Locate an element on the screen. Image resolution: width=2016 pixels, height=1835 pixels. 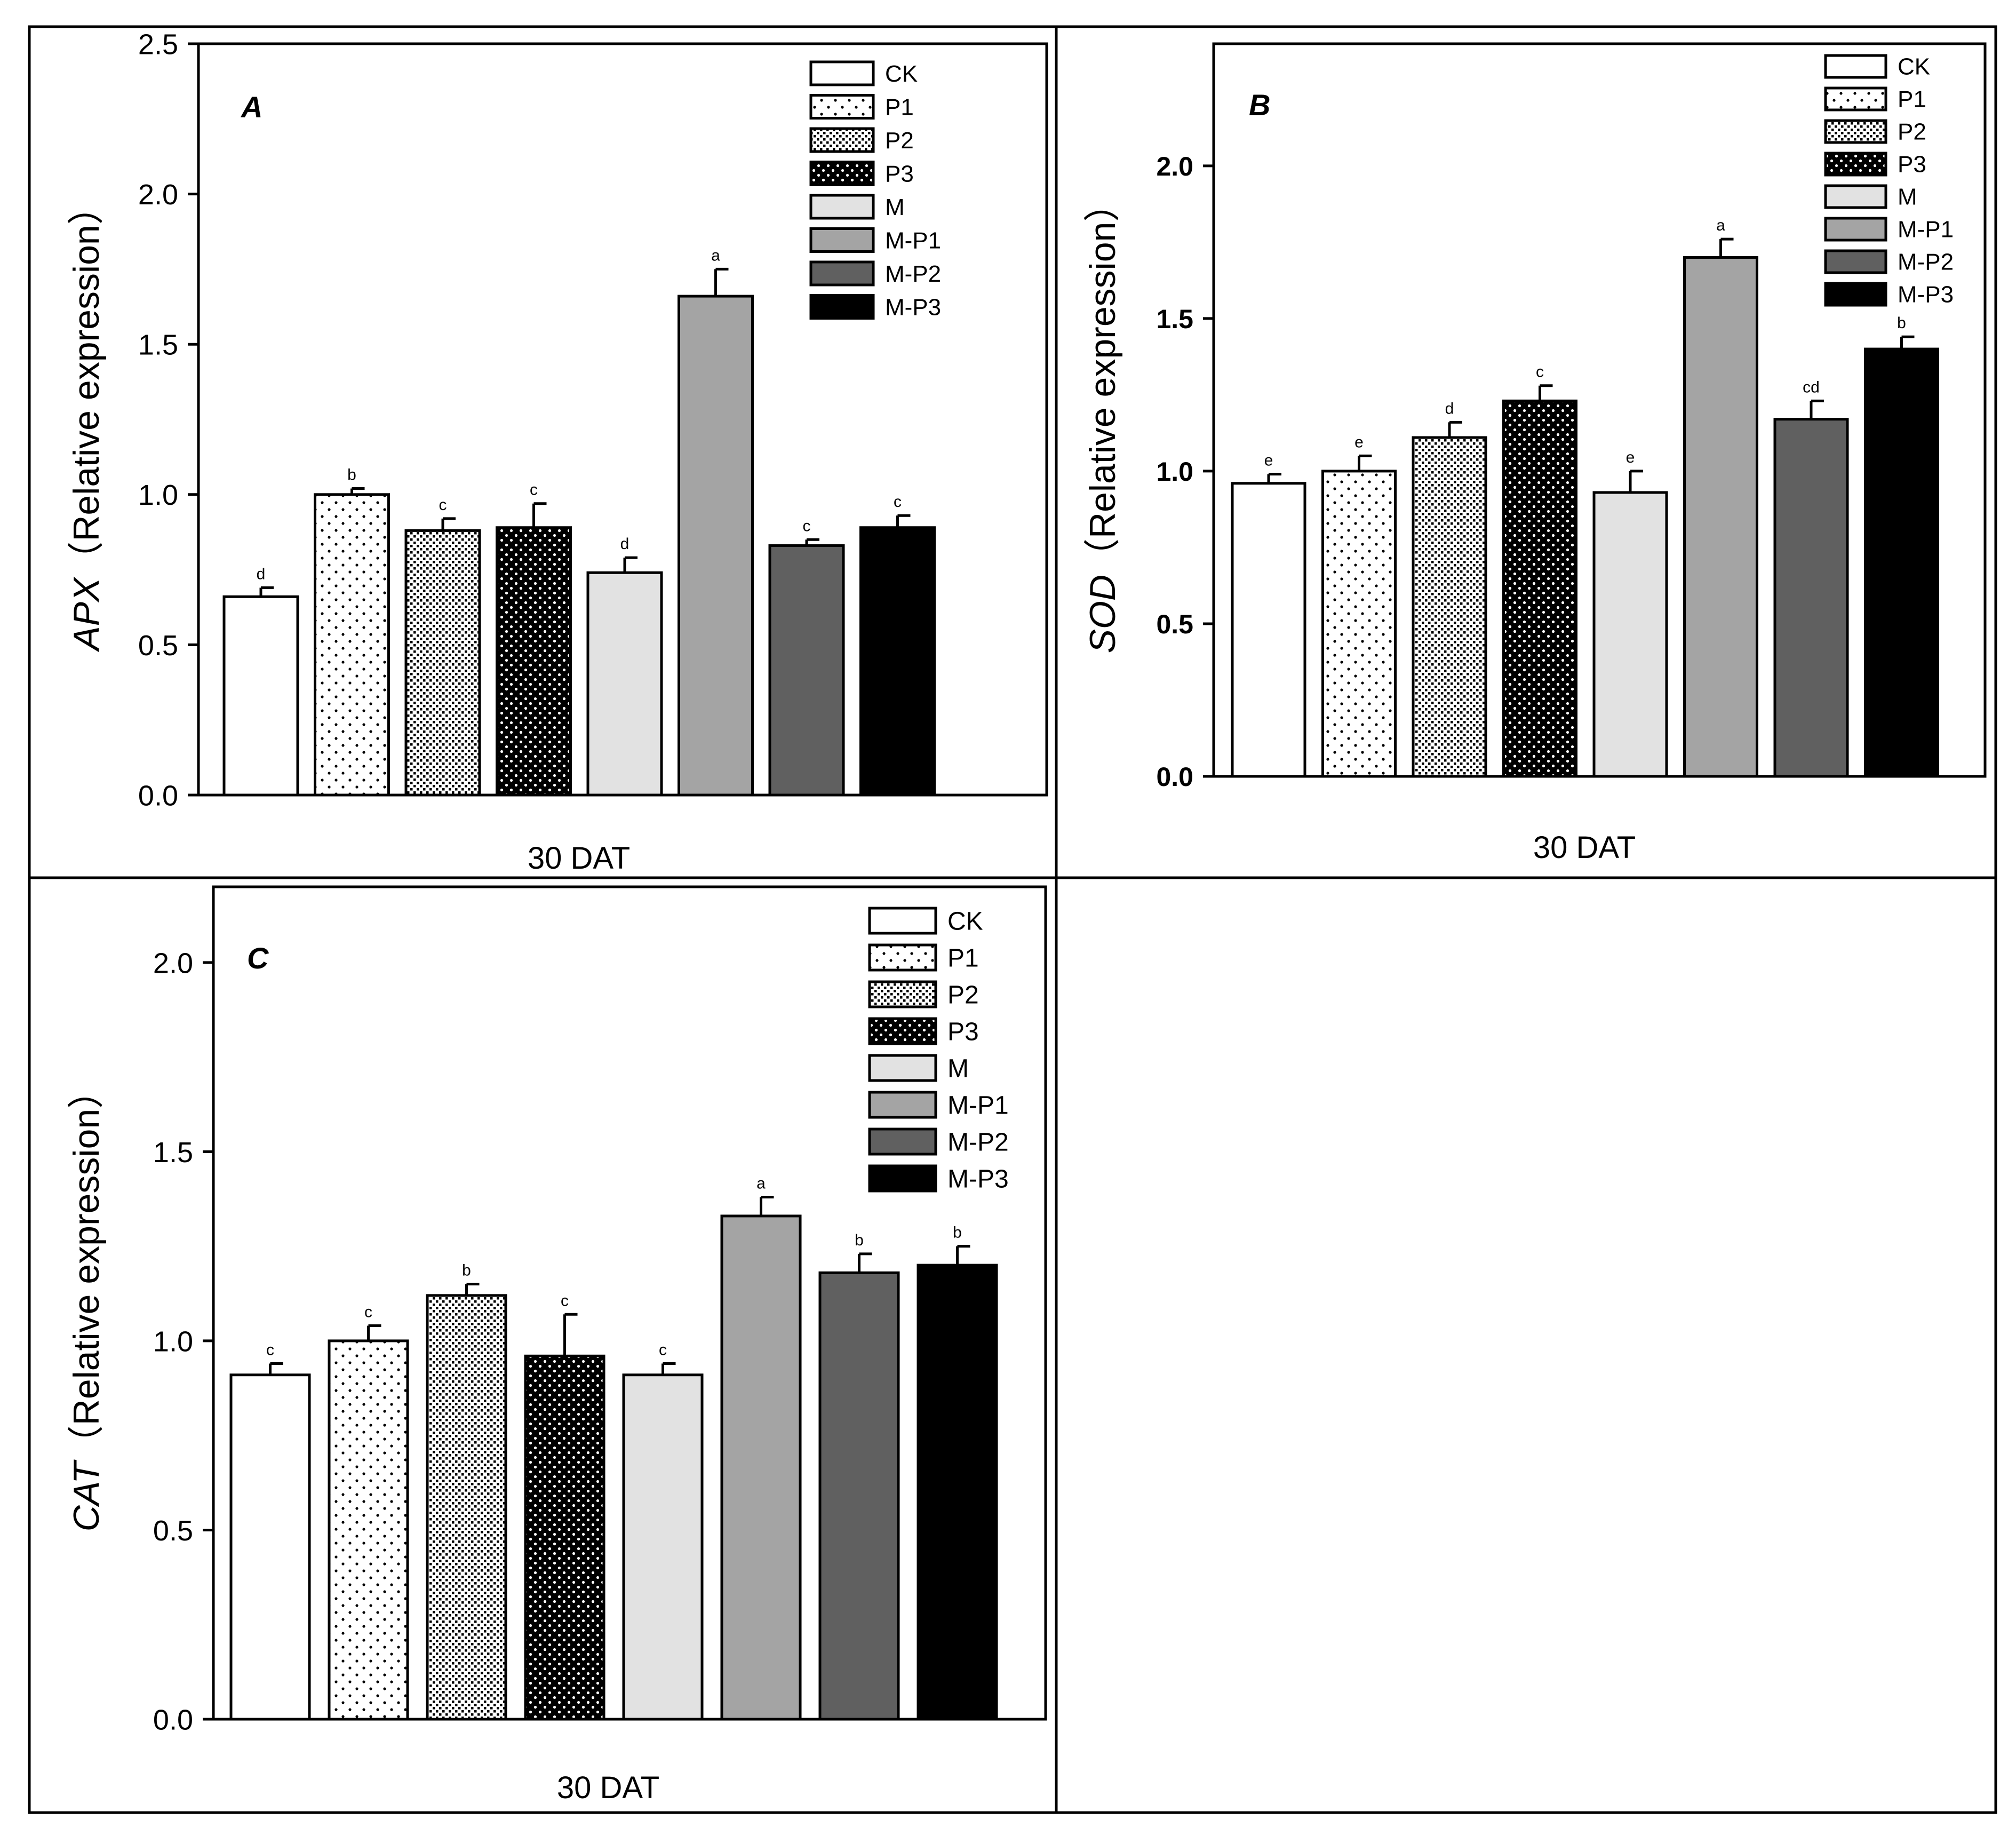
y-tick-label-b: 0.0 is located at coordinates (1174, 777).